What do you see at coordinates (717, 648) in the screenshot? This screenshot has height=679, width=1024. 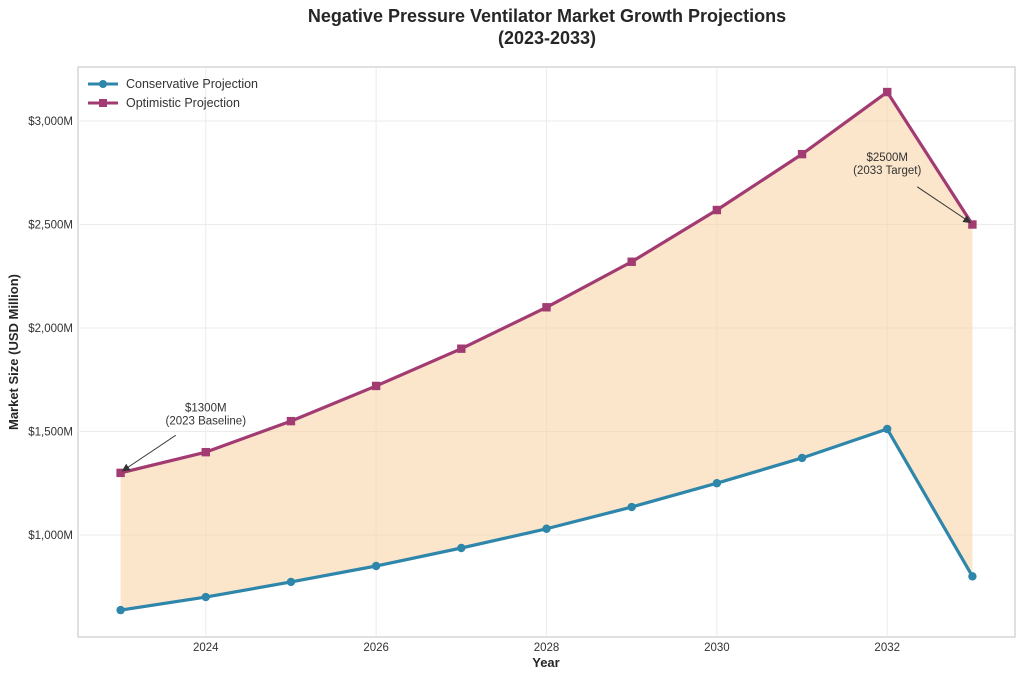 I see `x-tick-label: 2030` at bounding box center [717, 648].